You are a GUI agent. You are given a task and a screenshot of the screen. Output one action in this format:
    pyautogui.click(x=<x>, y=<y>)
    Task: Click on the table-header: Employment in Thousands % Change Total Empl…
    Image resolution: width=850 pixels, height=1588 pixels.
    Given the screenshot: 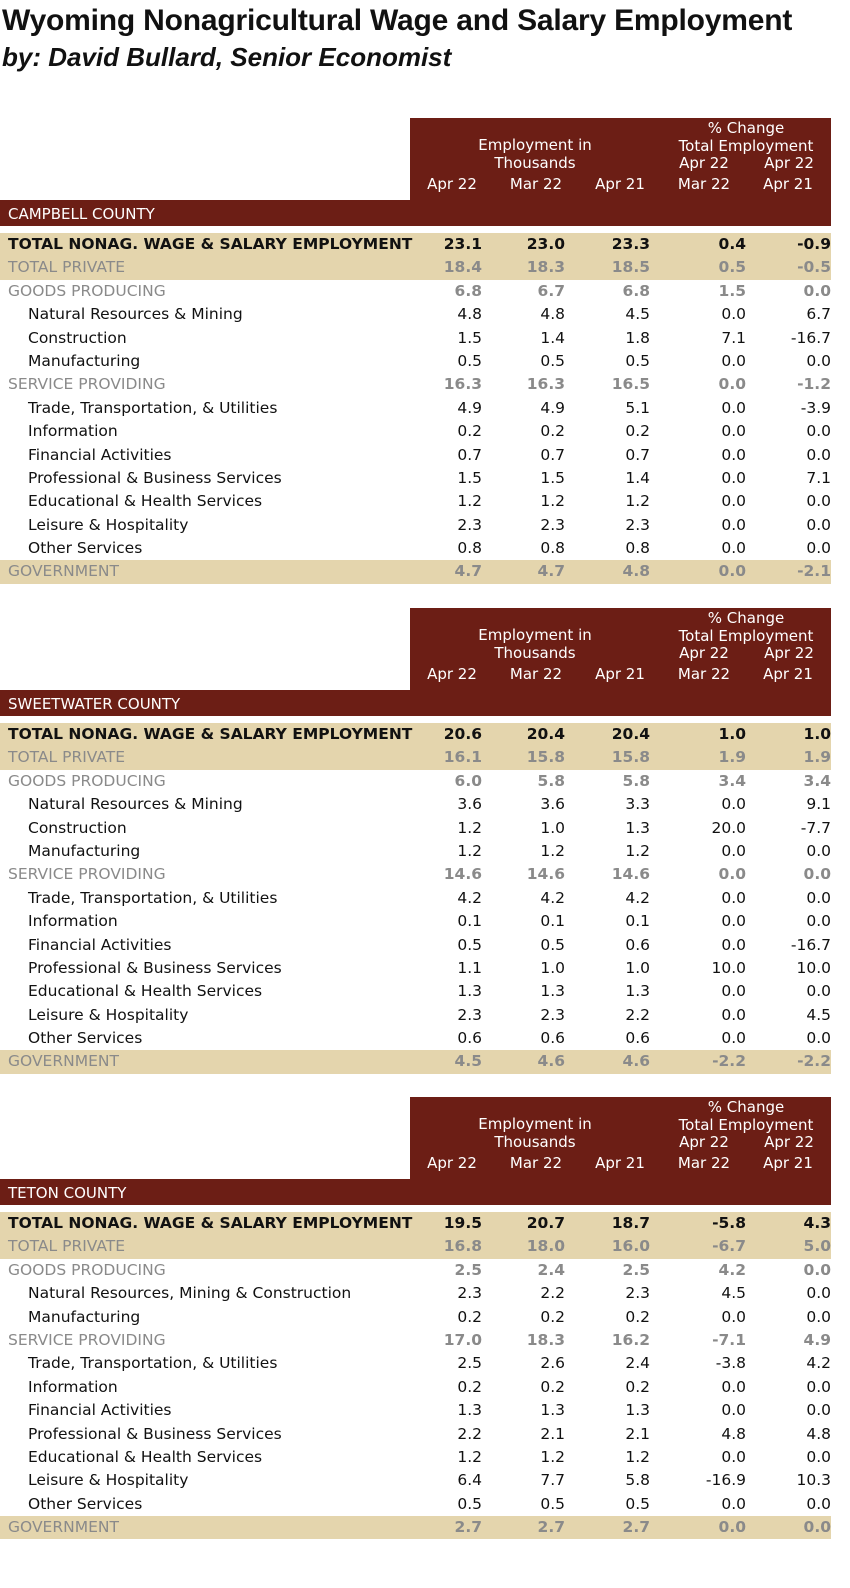 What is the action you would take?
    pyautogui.click(x=620, y=1138)
    